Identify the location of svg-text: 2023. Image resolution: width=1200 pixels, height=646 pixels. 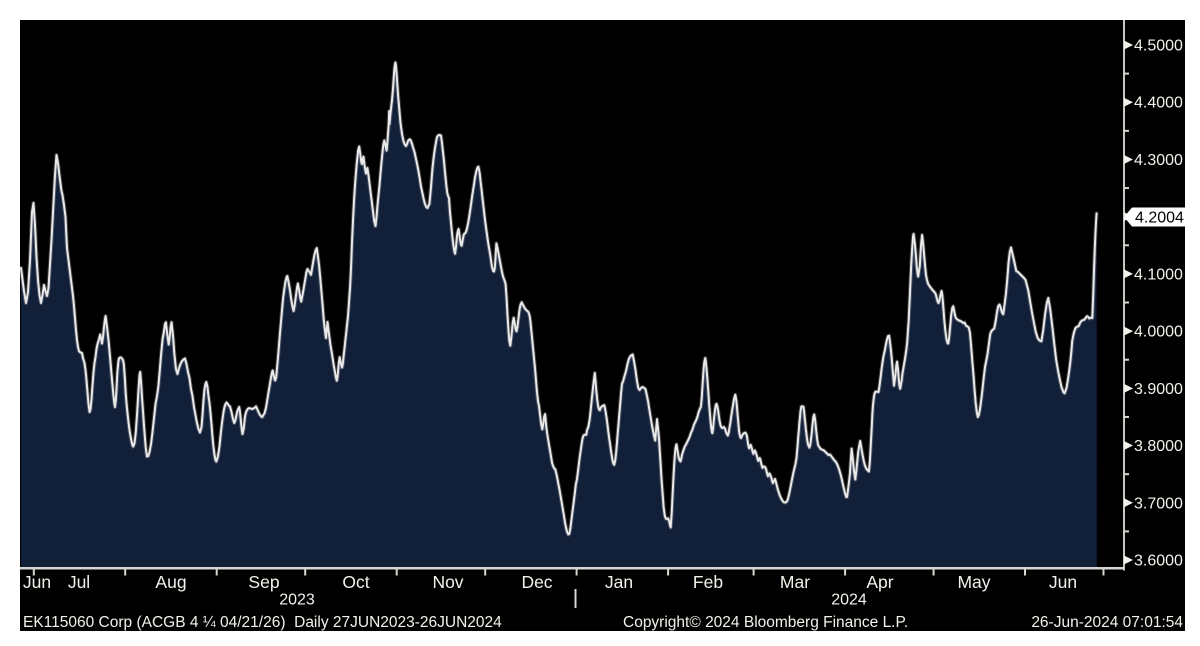
(297, 600).